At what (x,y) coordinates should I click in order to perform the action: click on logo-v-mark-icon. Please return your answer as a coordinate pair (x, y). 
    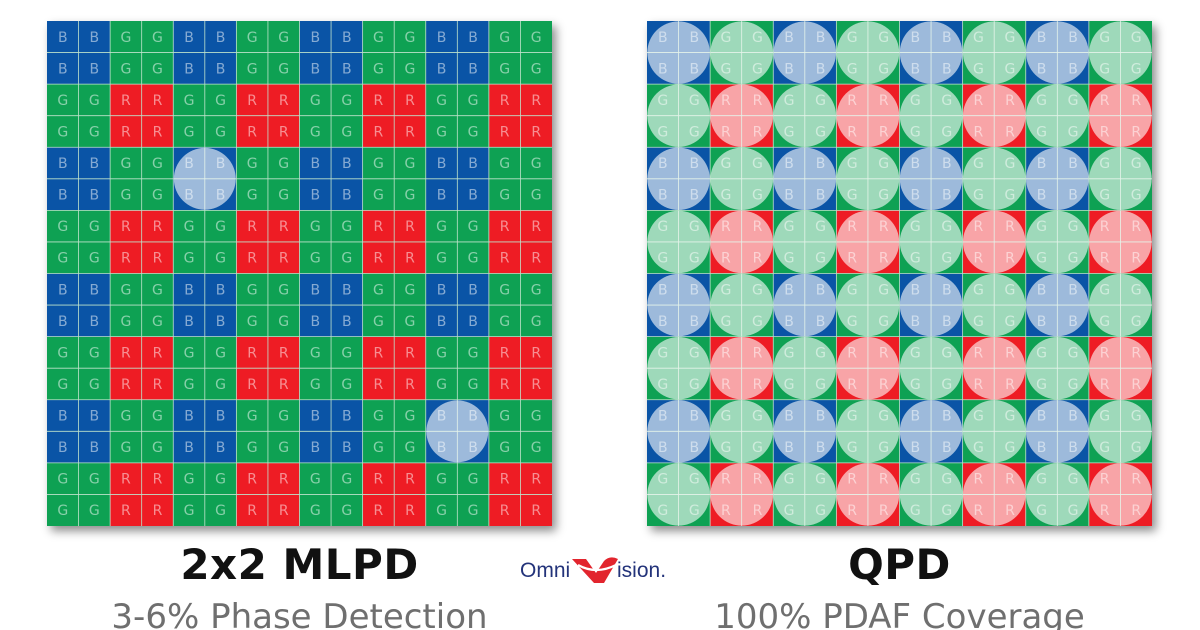
    Looking at the image, I should click on (595, 570).